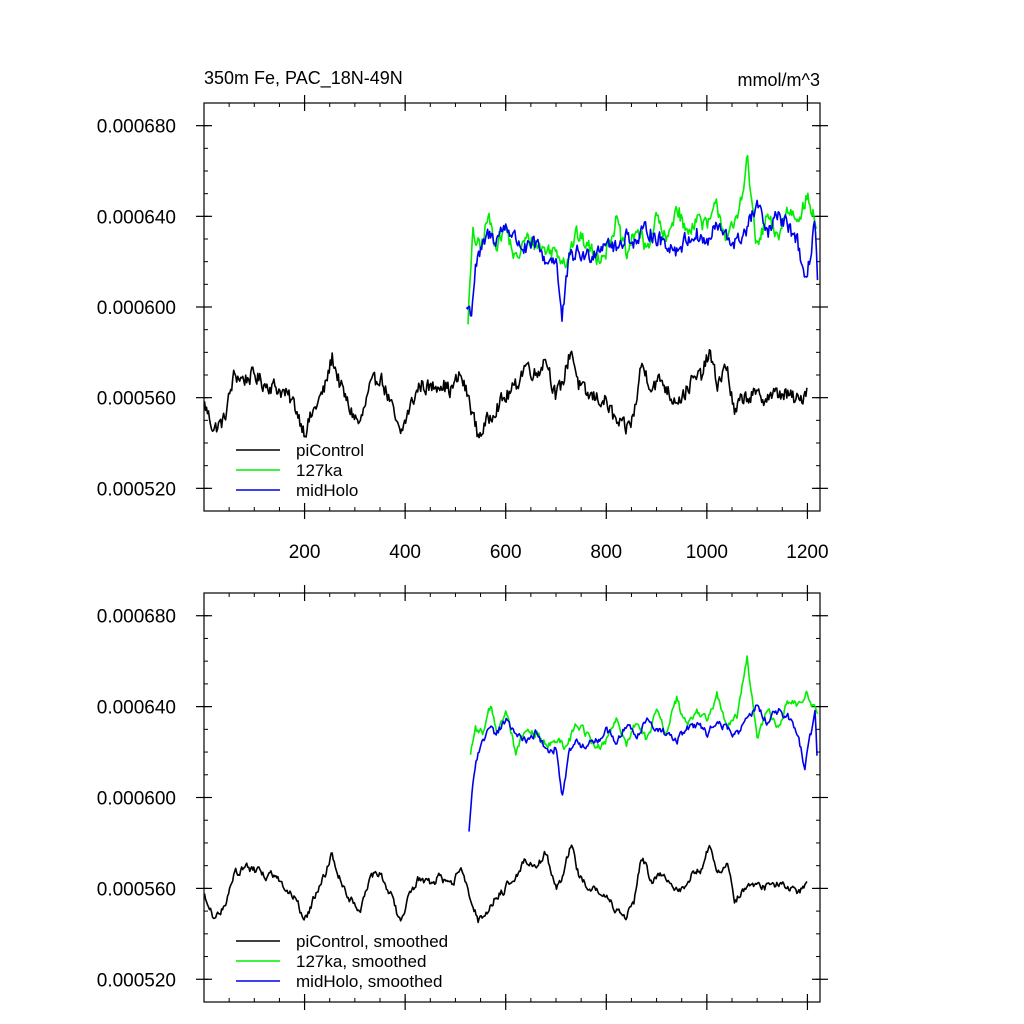  What do you see at coordinates (405, 552) in the screenshot?
I see `x-tick-label: 400` at bounding box center [405, 552].